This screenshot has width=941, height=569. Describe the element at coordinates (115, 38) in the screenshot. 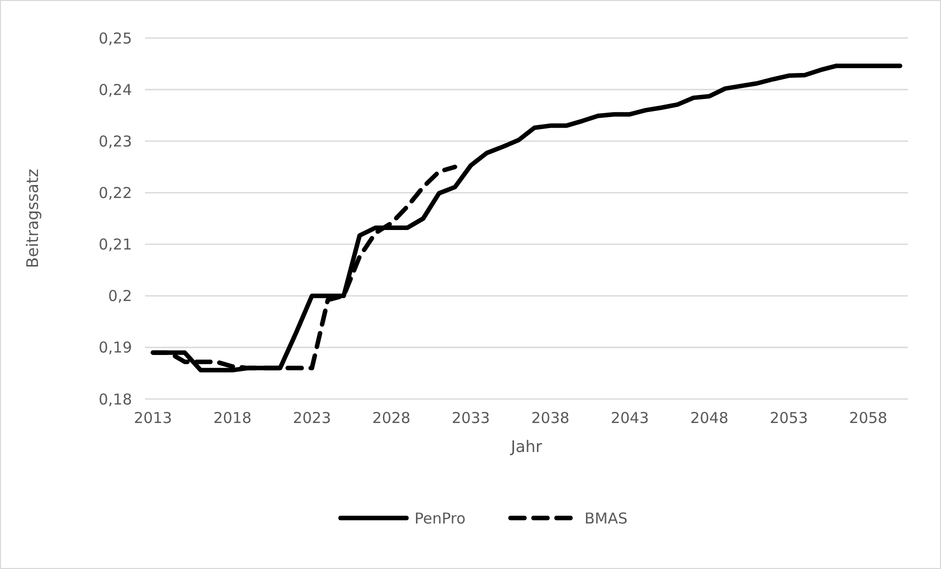

I see `y-tick-label: 0,25` at that location.